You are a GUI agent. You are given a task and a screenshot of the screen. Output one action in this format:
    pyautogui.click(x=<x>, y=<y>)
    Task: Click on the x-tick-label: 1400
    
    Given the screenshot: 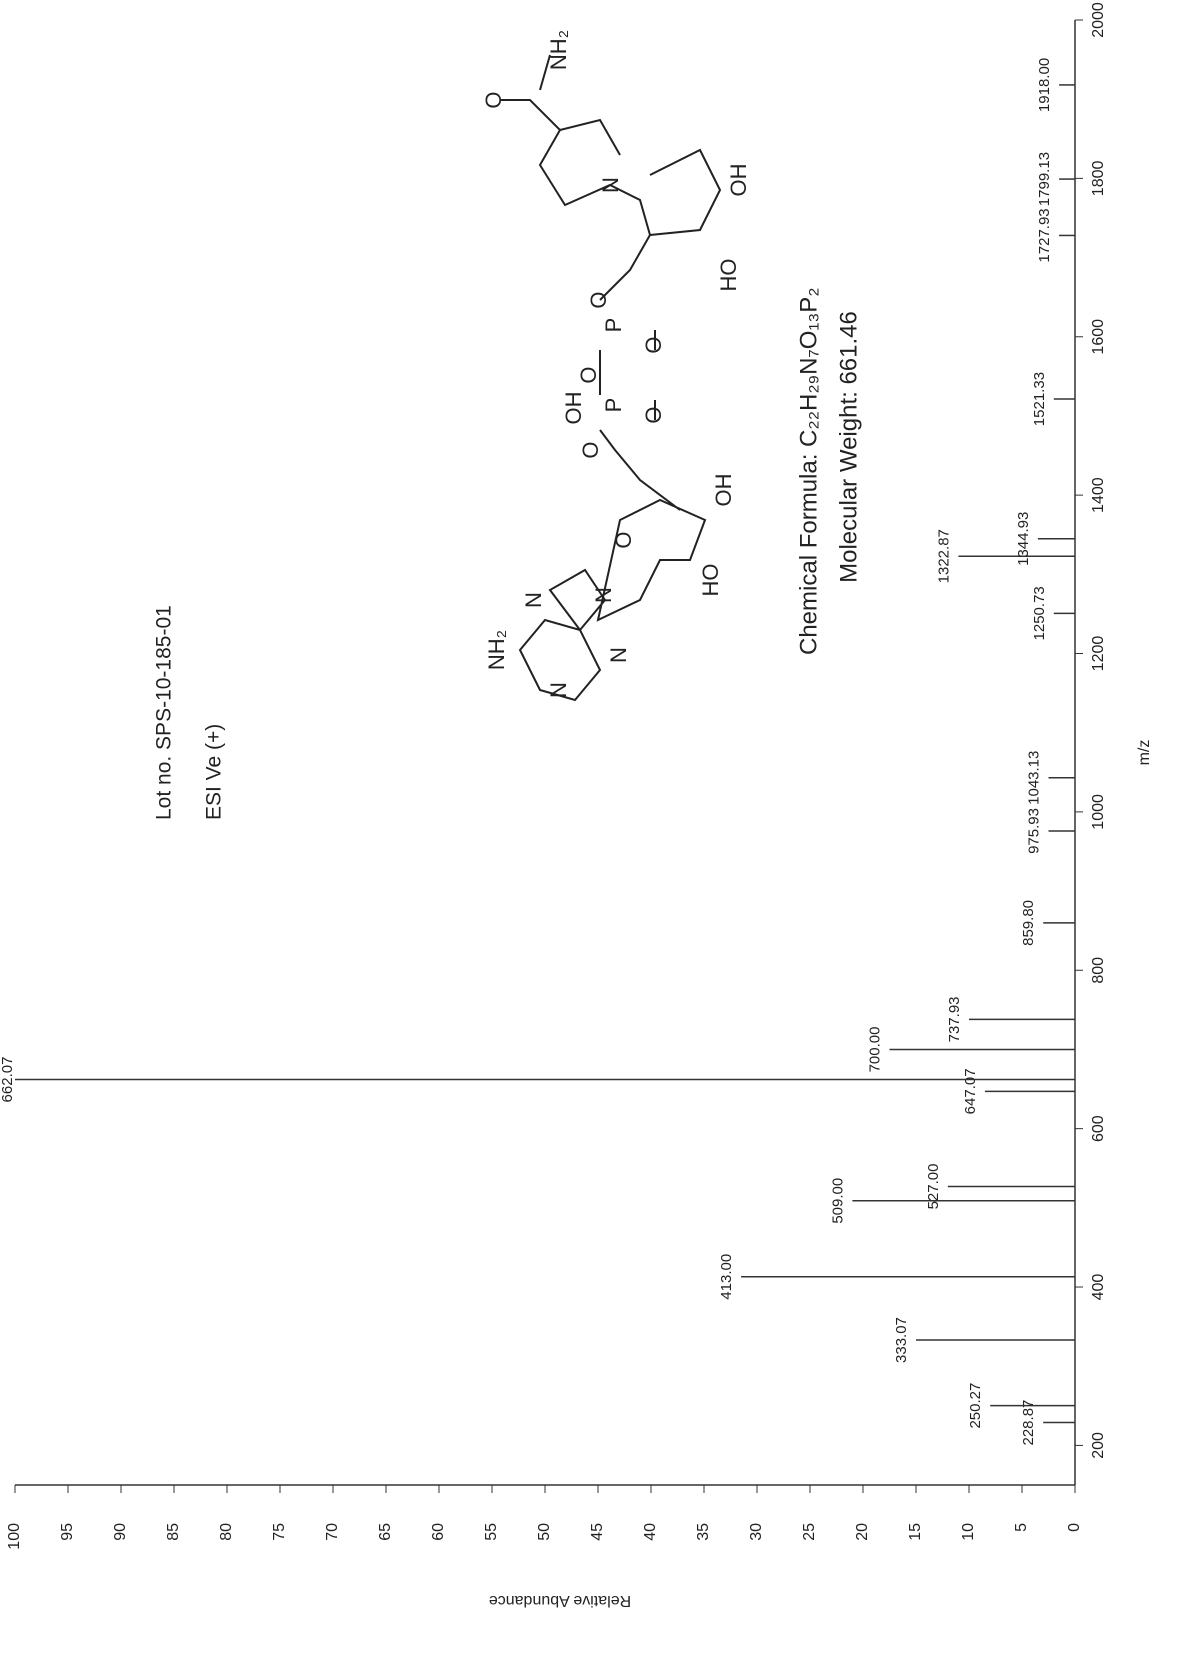 What is the action you would take?
    pyautogui.click(x=1098, y=495)
    